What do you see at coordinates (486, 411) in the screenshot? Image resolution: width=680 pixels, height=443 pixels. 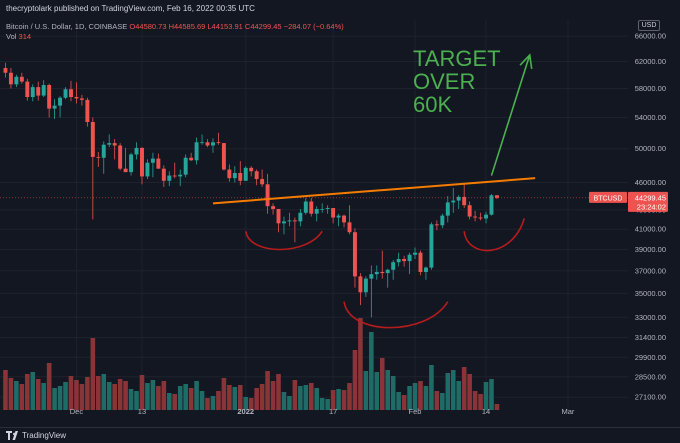 I see `time-tick-label: 14` at bounding box center [486, 411].